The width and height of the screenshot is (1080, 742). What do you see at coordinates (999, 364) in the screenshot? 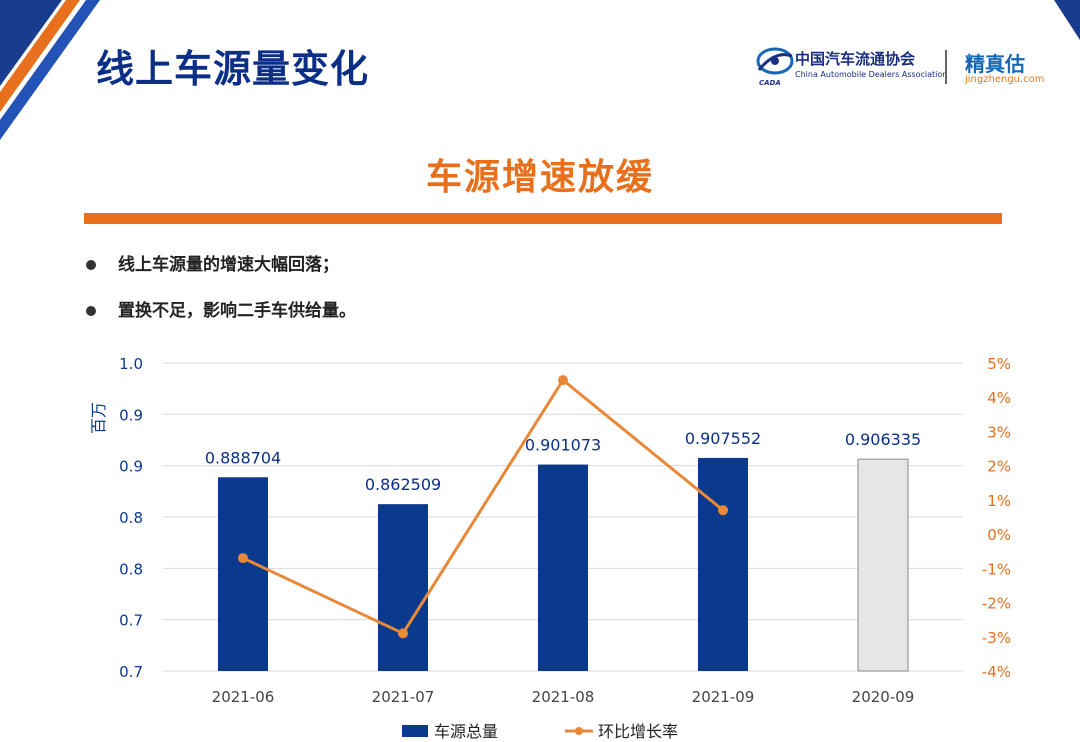
I see `y2-tick-label: 5%` at bounding box center [999, 364].